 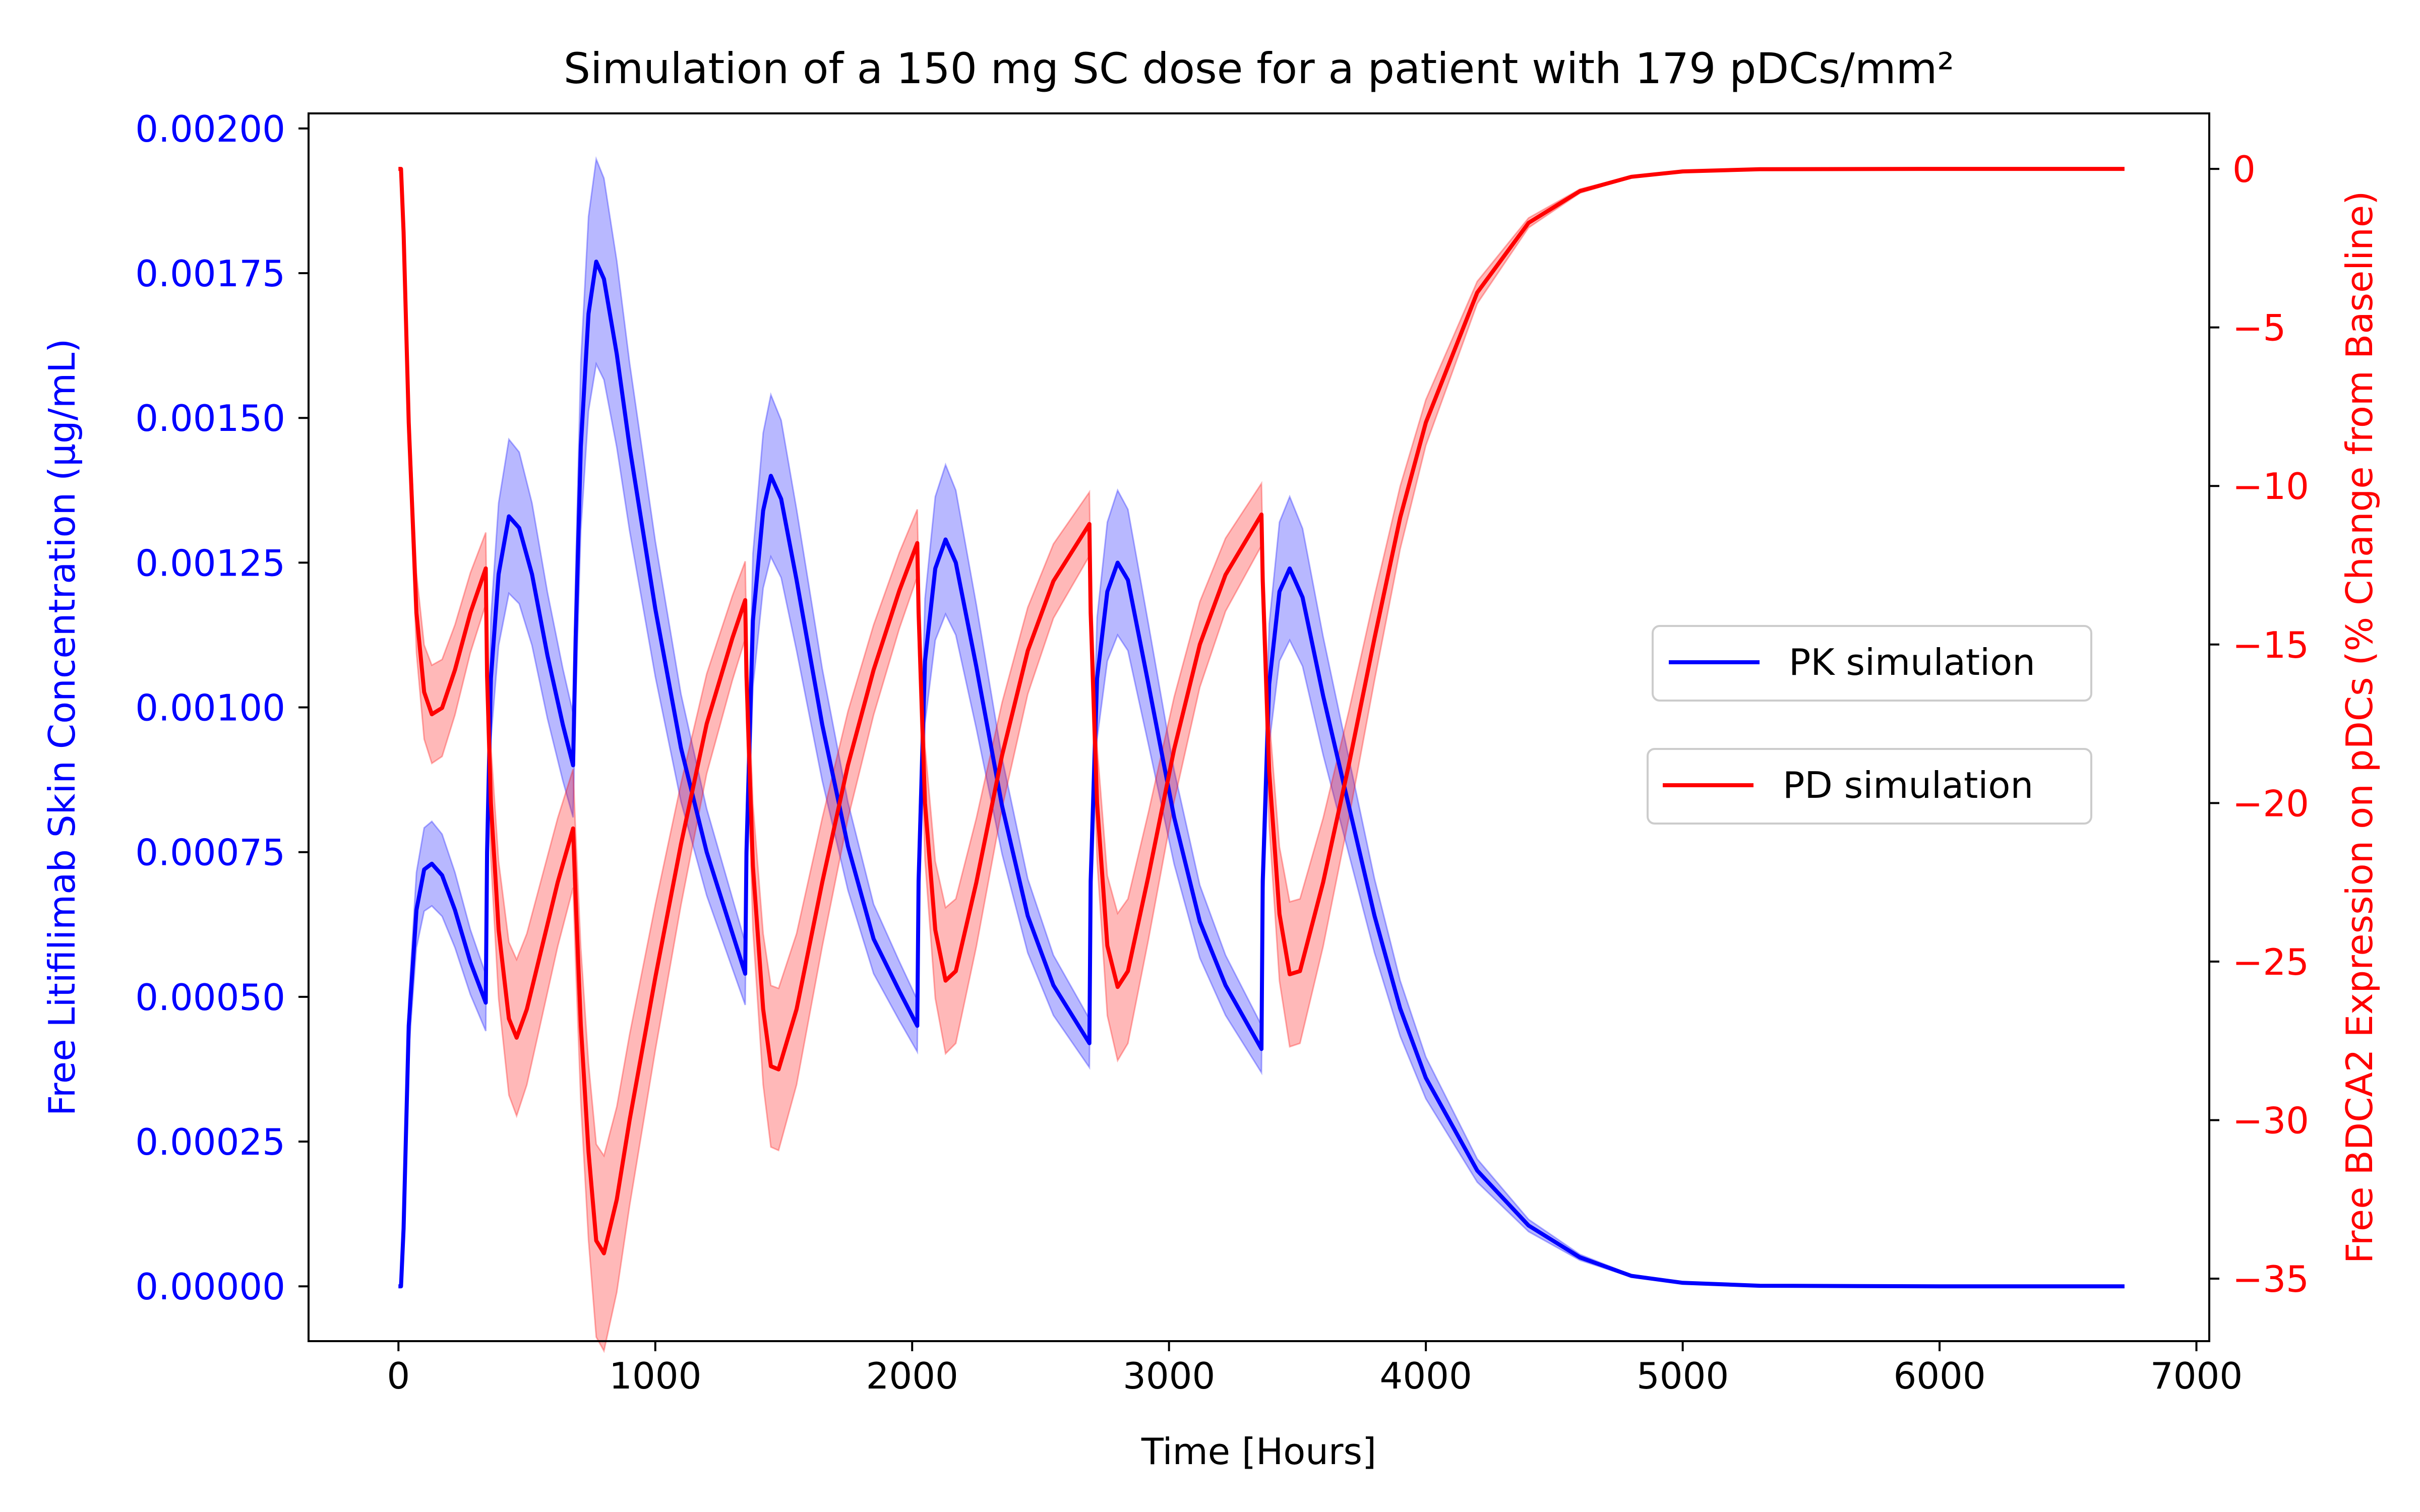 I want to click on legend-pk: PK simulation, so click(x=1872, y=663).